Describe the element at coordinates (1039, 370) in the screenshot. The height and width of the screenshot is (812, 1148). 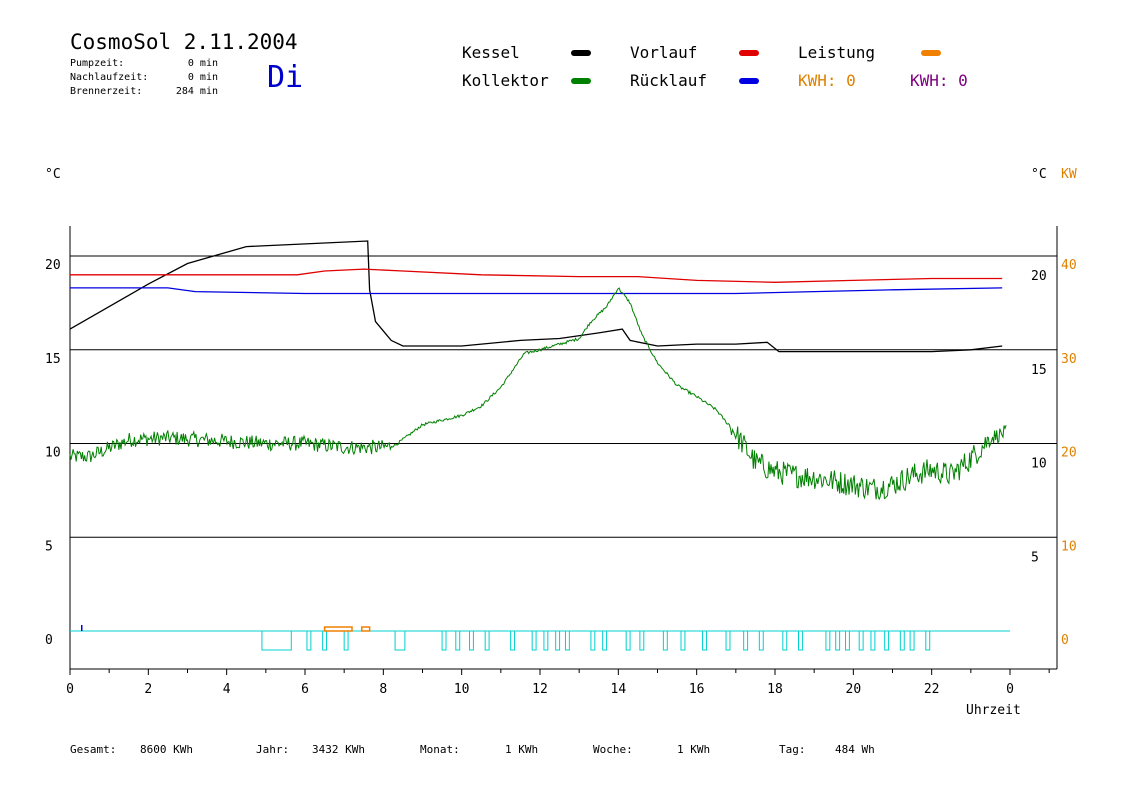
I see `y-right-tick-label: 15` at that location.